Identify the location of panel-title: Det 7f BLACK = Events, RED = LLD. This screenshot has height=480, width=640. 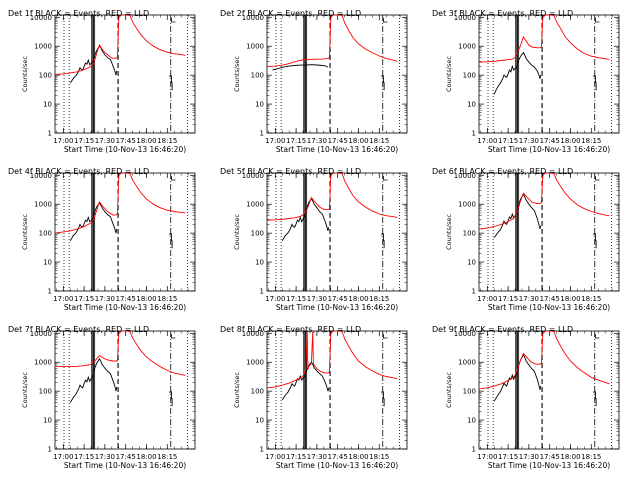
(78, 329).